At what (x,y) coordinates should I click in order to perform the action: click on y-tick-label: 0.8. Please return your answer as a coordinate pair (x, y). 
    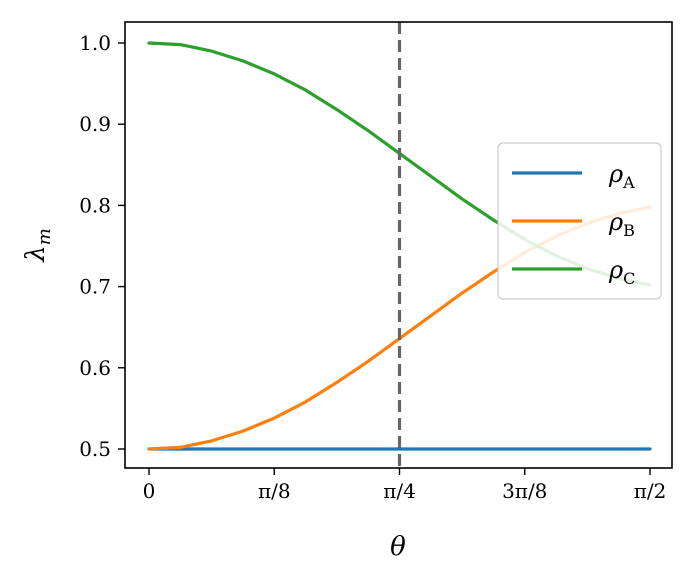
    Looking at the image, I should click on (95, 205).